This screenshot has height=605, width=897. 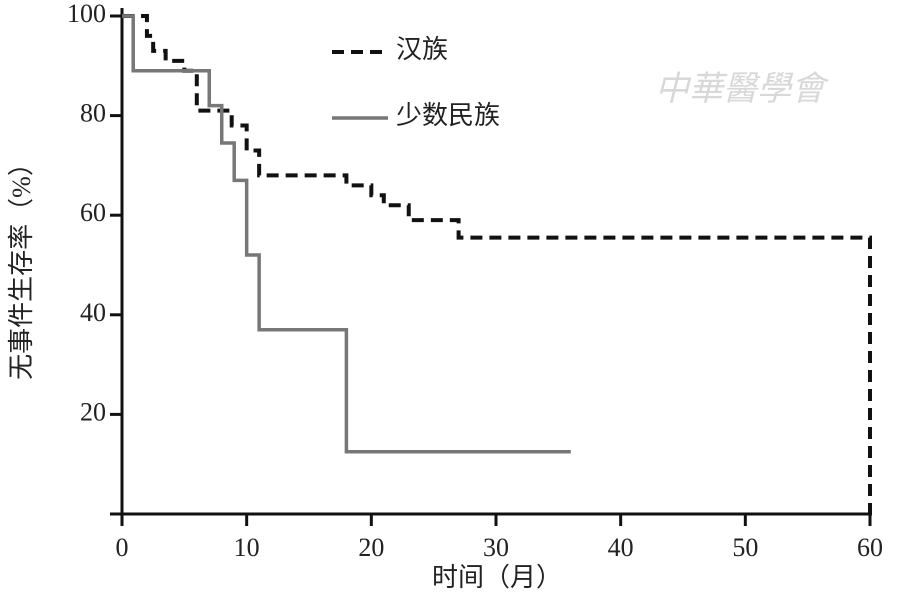 What do you see at coordinates (422, 49) in the screenshot?
I see `legend-label: 汉族` at bounding box center [422, 49].